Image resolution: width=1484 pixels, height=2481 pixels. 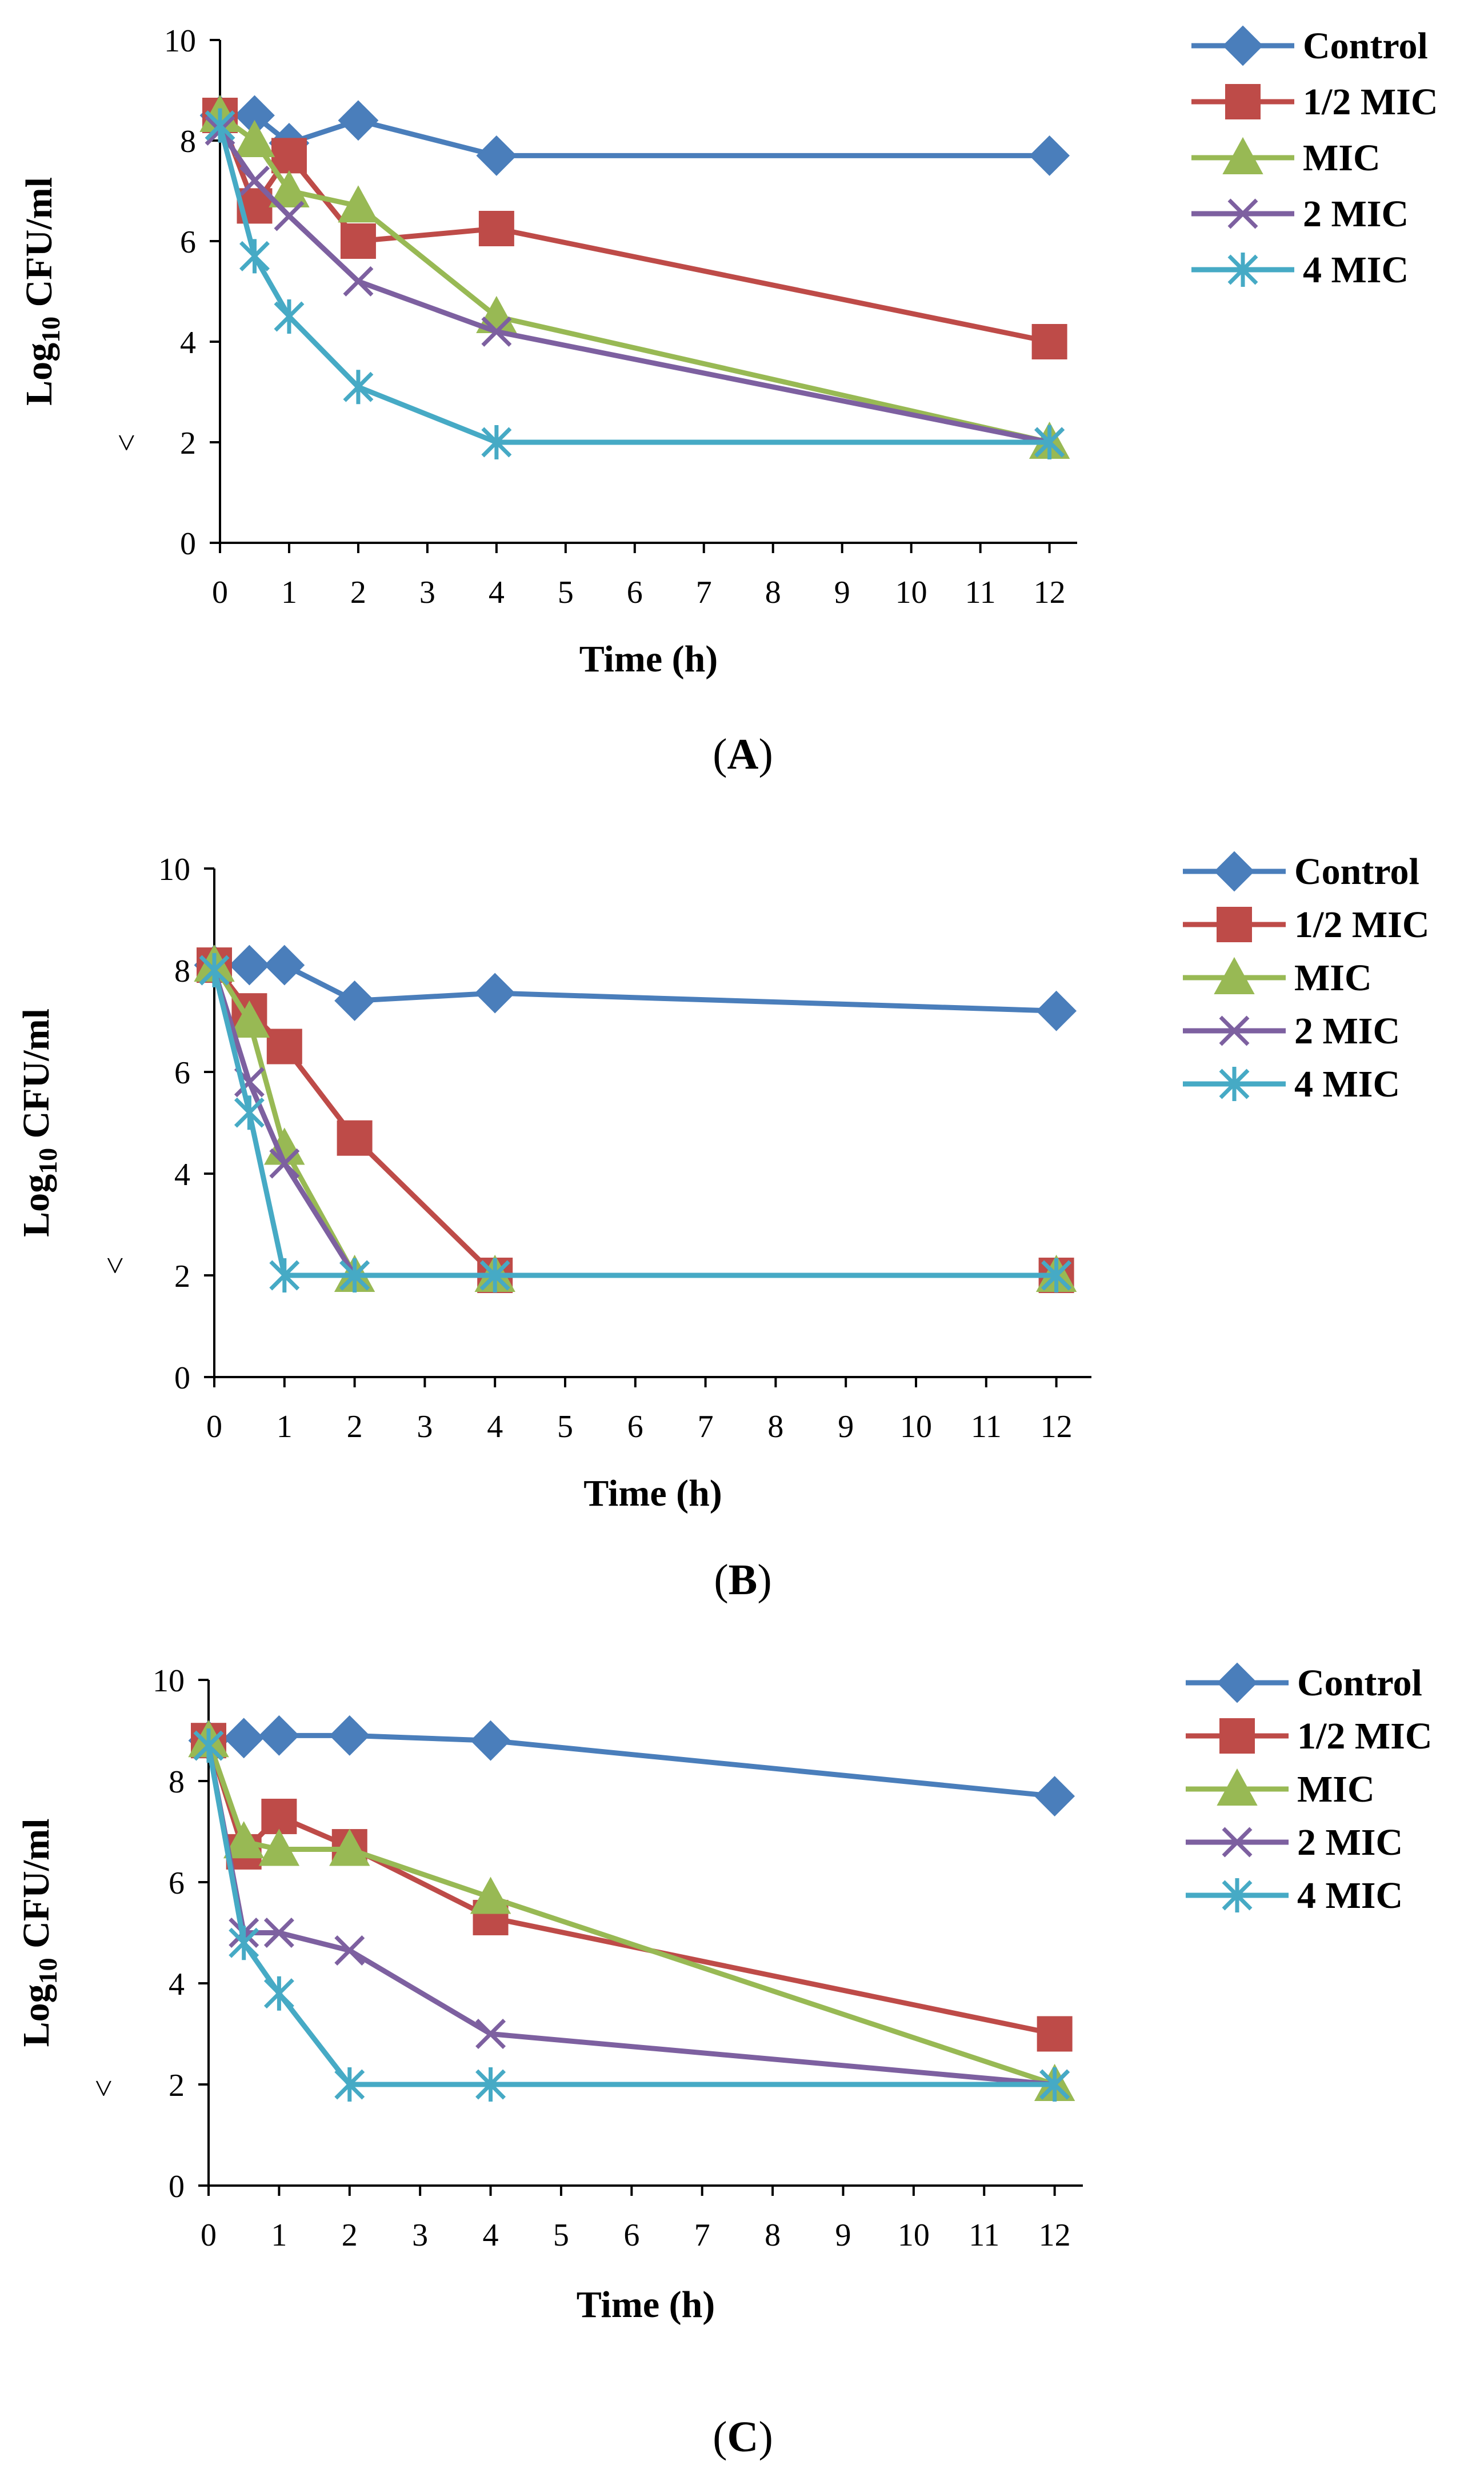 I want to click on panel-c-legend-marker-2-mic, so click(x=1237, y=1842).